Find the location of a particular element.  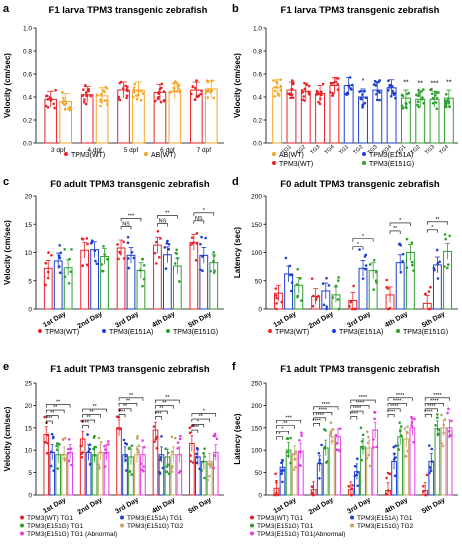

significance-label: *** is located at coordinates (288, 418).